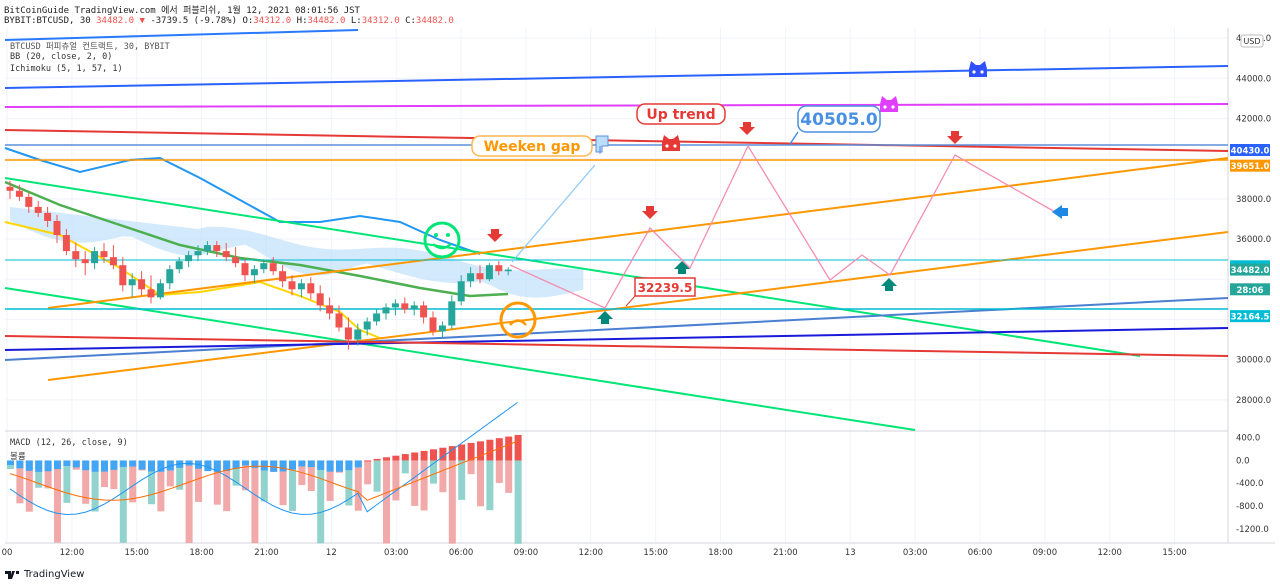  I want to click on support-pointer, so click(630, 301).